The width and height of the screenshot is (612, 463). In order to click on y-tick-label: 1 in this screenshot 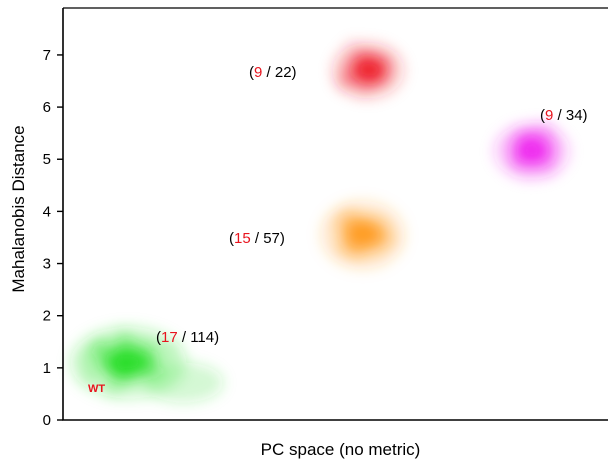, I will do `click(47, 368)`.